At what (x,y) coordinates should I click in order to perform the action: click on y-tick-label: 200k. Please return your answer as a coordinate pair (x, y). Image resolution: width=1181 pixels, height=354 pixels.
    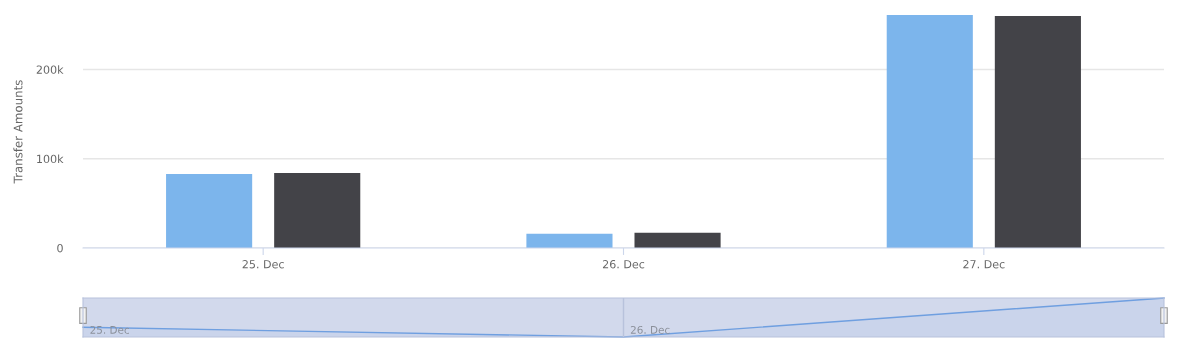
    Looking at the image, I should click on (50, 69).